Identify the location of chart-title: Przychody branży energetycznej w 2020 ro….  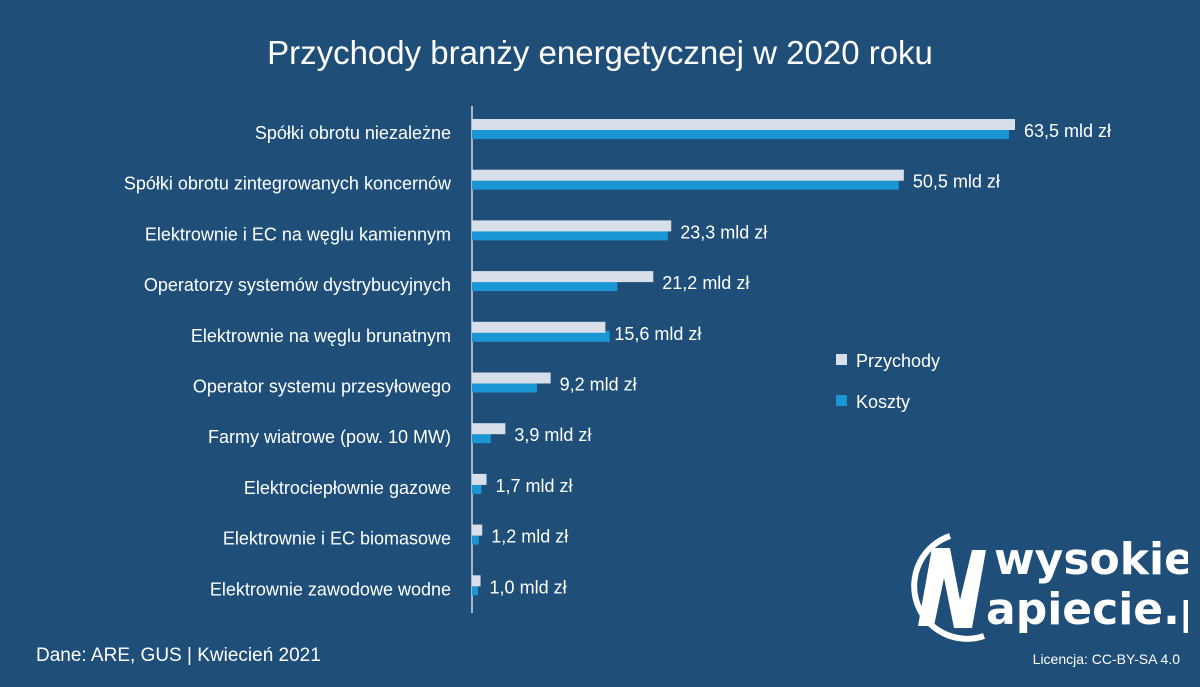
(600, 52).